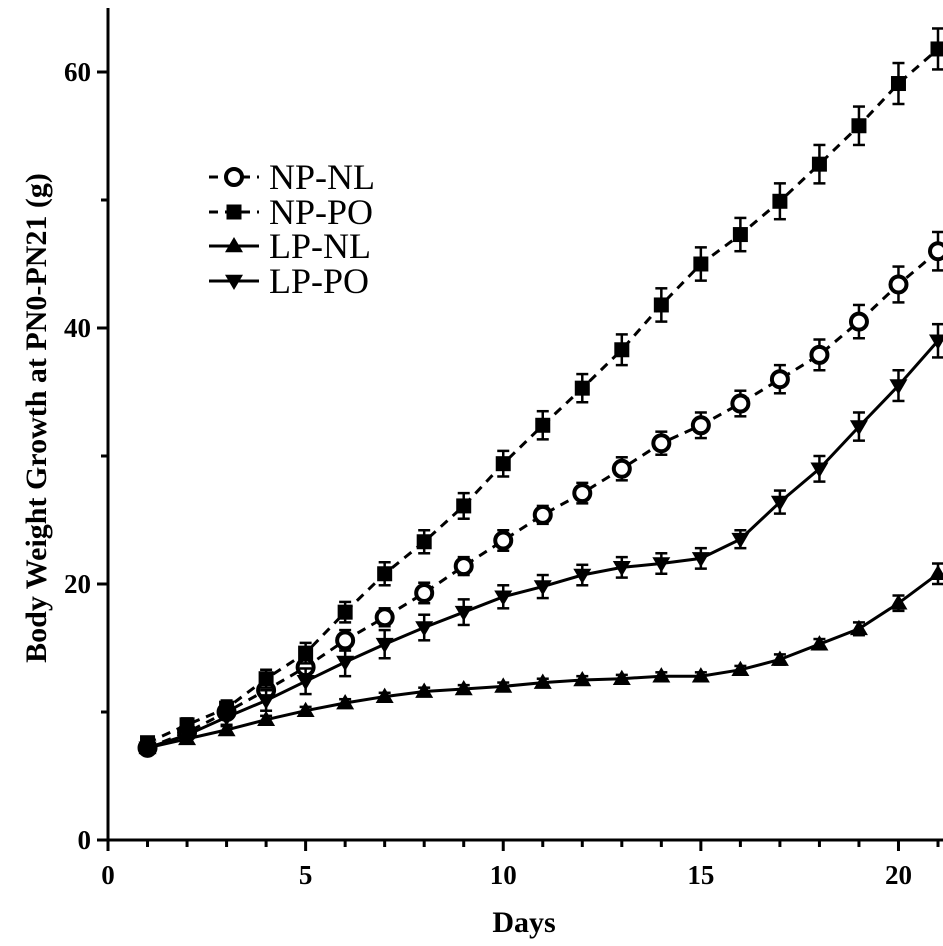 The width and height of the screenshot is (943, 946). What do you see at coordinates (523, 922) in the screenshot?
I see `x-axis-title: Days` at bounding box center [523, 922].